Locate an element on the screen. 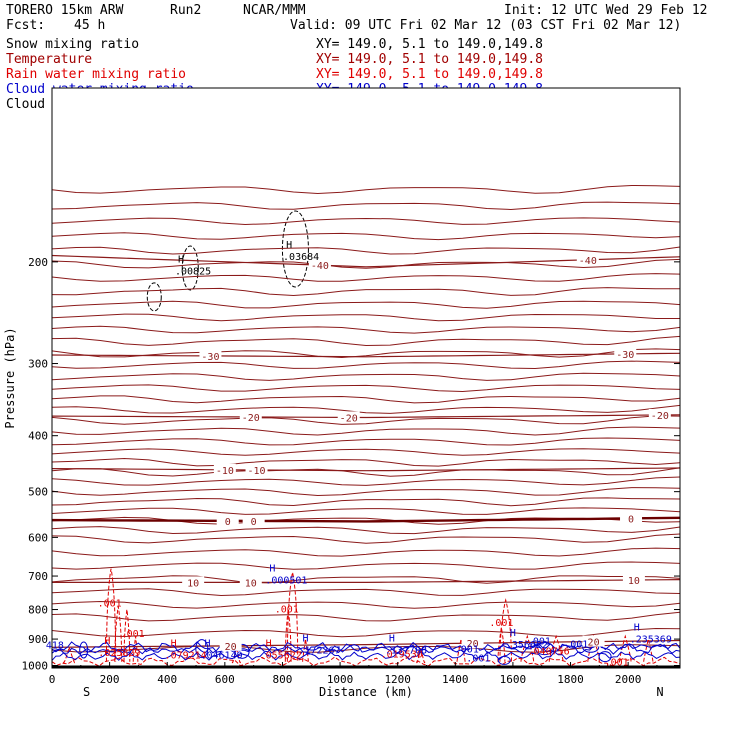  y-tick-label: 700 is located at coordinates (38, 576).